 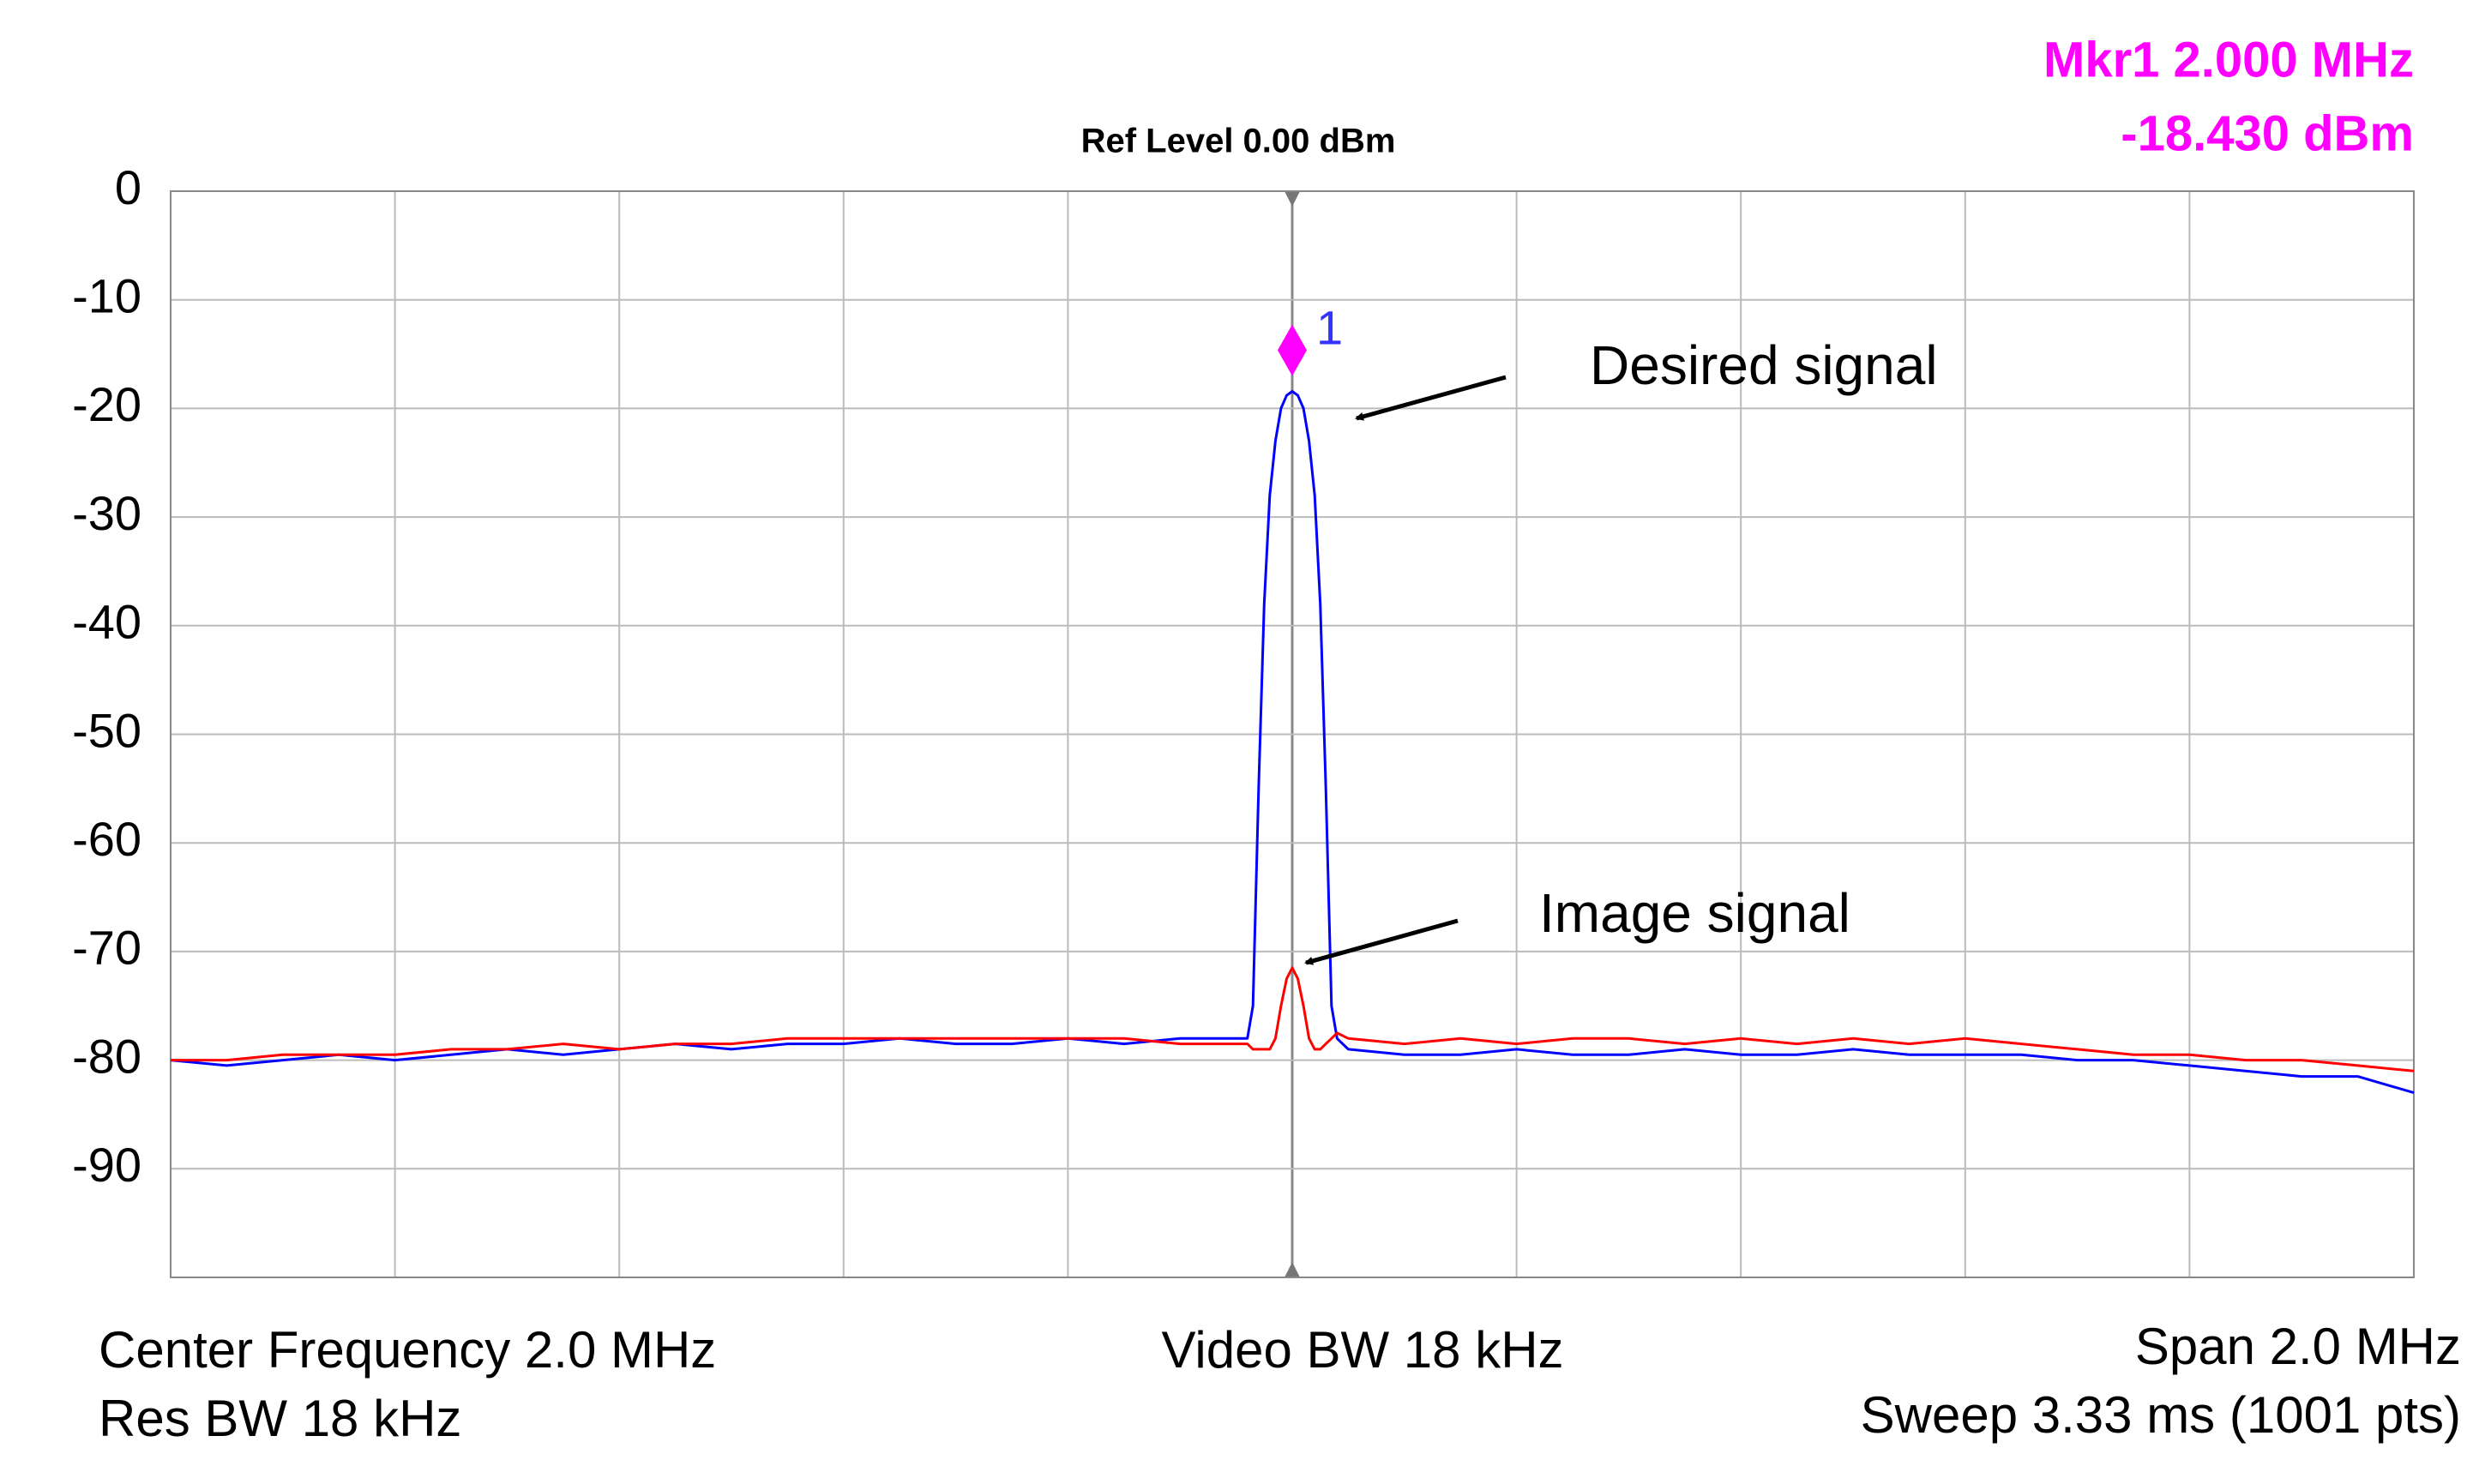 What do you see at coordinates (128, 187) in the screenshot?
I see `y-tick-label: 0` at bounding box center [128, 187].